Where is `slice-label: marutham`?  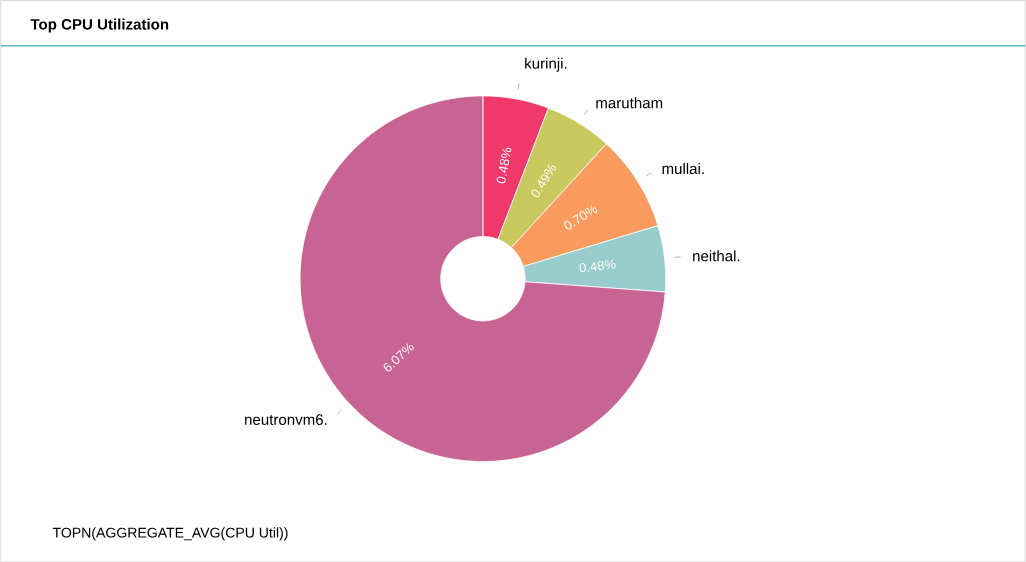 slice-label: marutham is located at coordinates (629, 103).